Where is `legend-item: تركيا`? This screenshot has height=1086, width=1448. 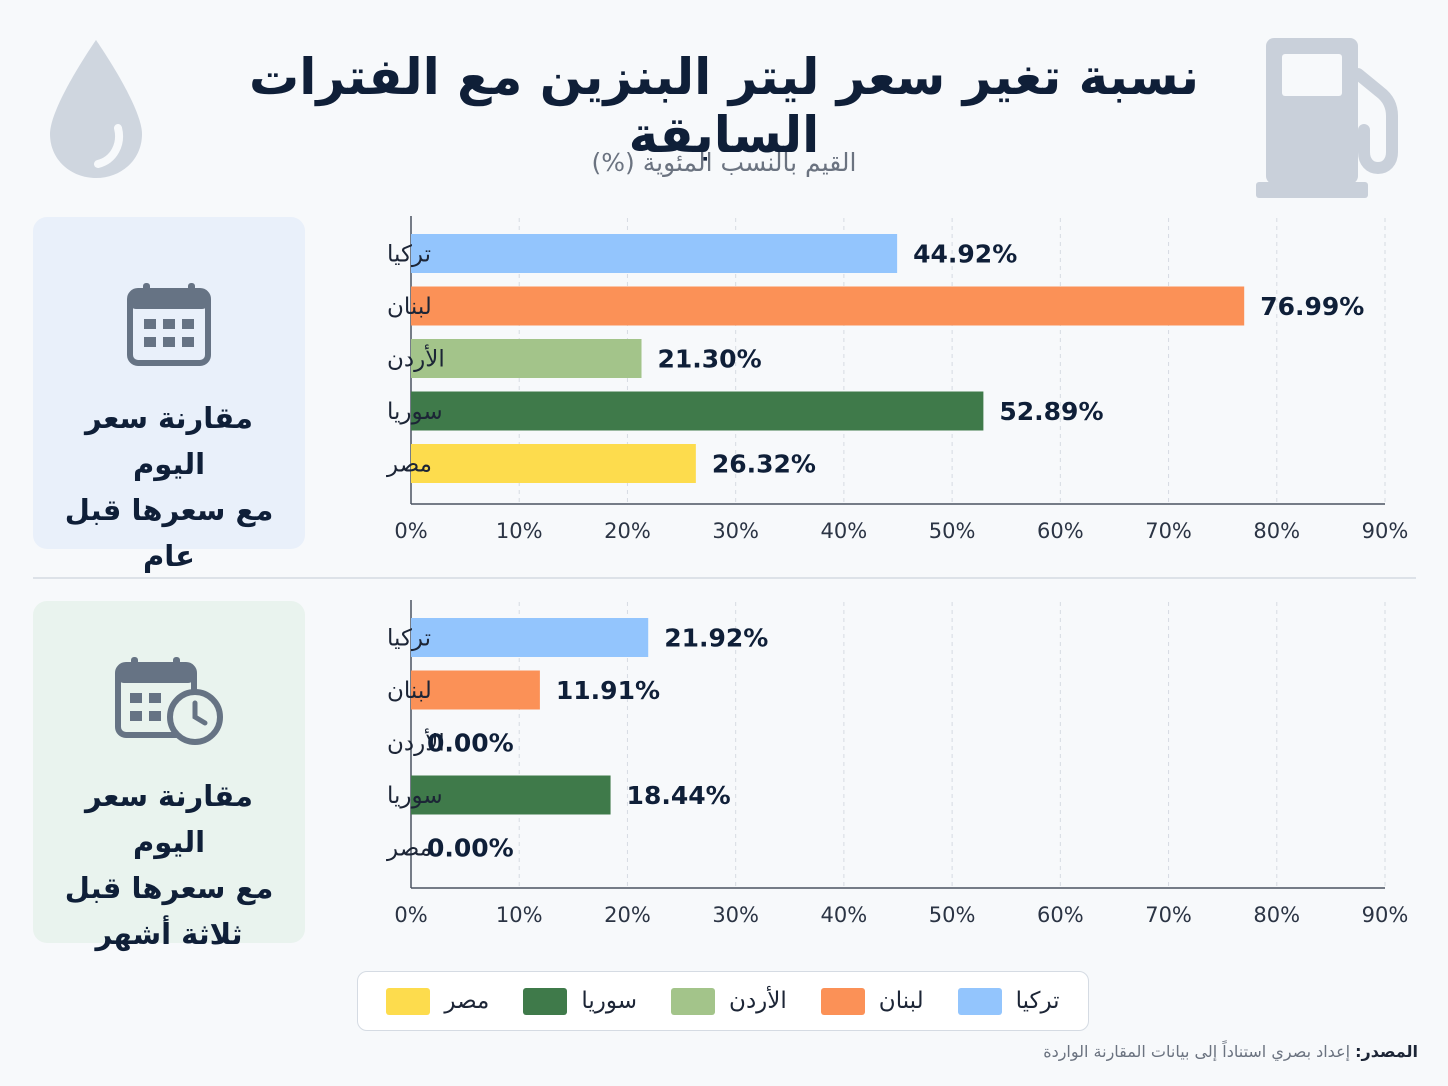 legend-item: تركيا is located at coordinates (1008, 1001).